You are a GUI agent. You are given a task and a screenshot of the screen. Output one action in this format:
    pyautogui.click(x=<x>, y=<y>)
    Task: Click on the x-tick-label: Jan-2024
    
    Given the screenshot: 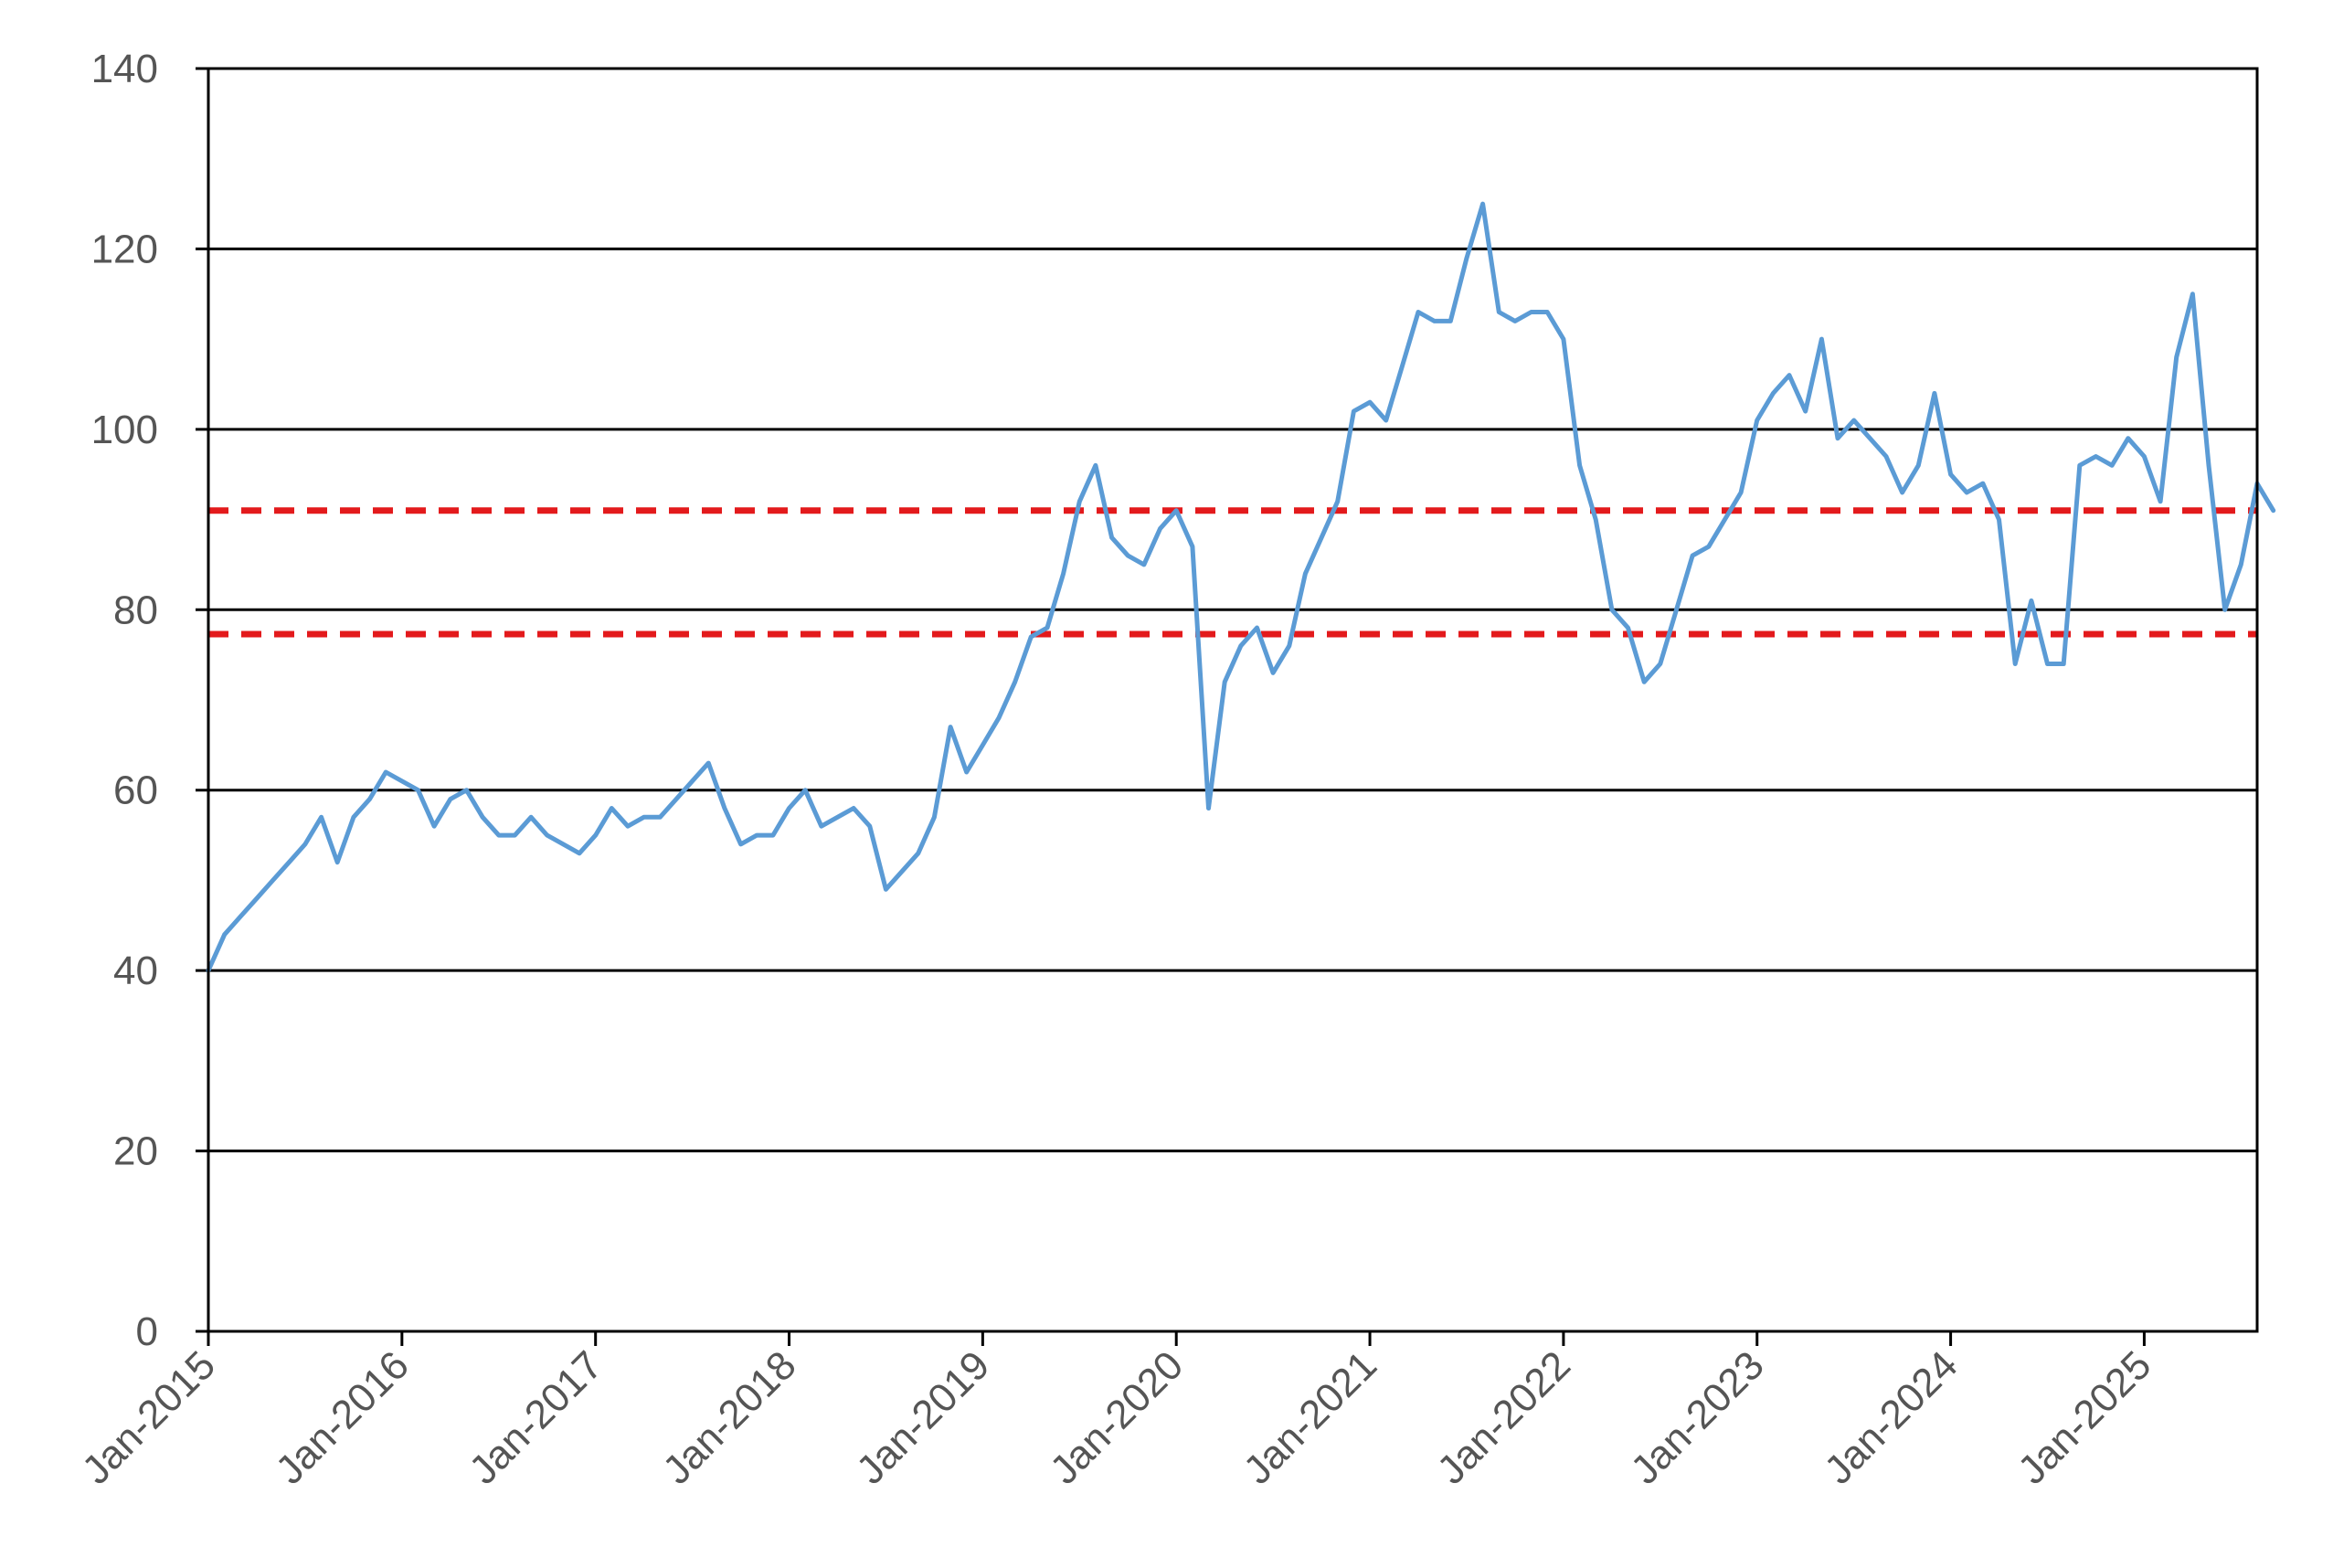 What is the action you would take?
    pyautogui.click(x=1891, y=1417)
    